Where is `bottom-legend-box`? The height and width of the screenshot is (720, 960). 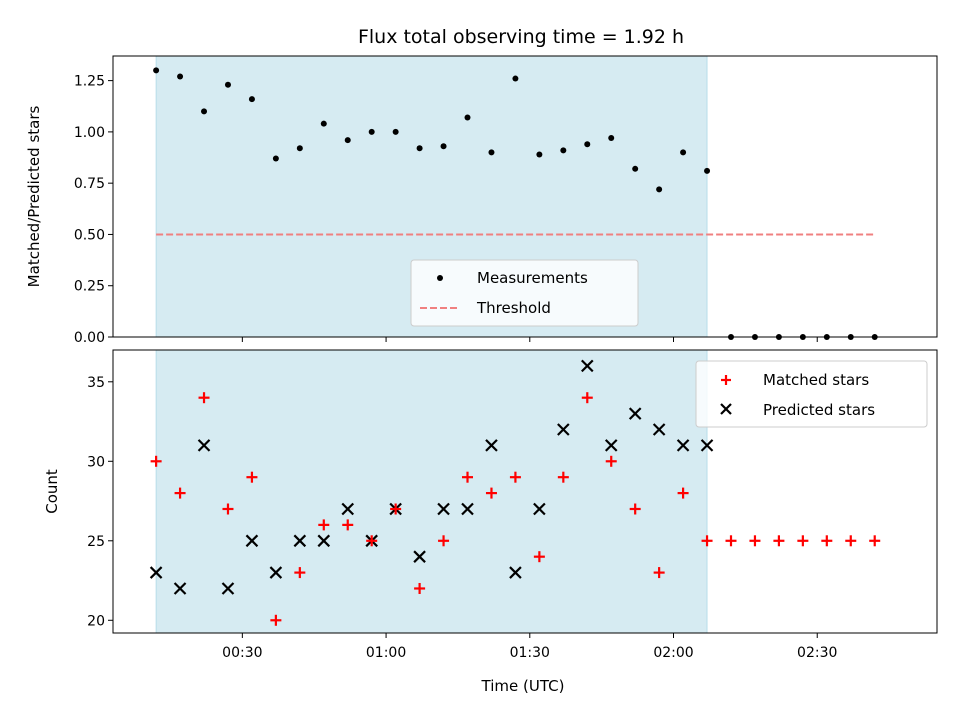
bottom-legend-box is located at coordinates (811, 394).